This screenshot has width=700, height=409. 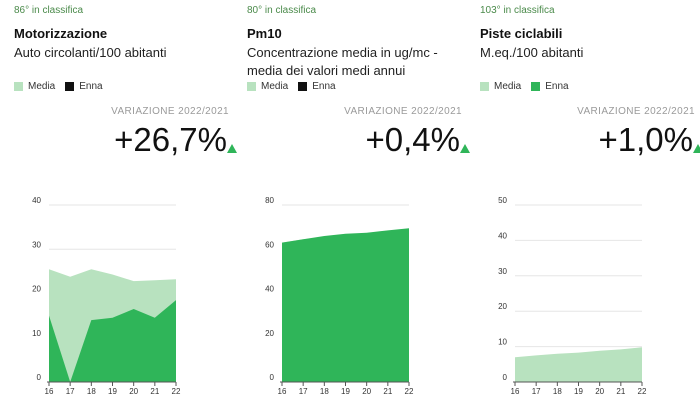 I want to click on rank-label: 86° in classifica, so click(x=49, y=10).